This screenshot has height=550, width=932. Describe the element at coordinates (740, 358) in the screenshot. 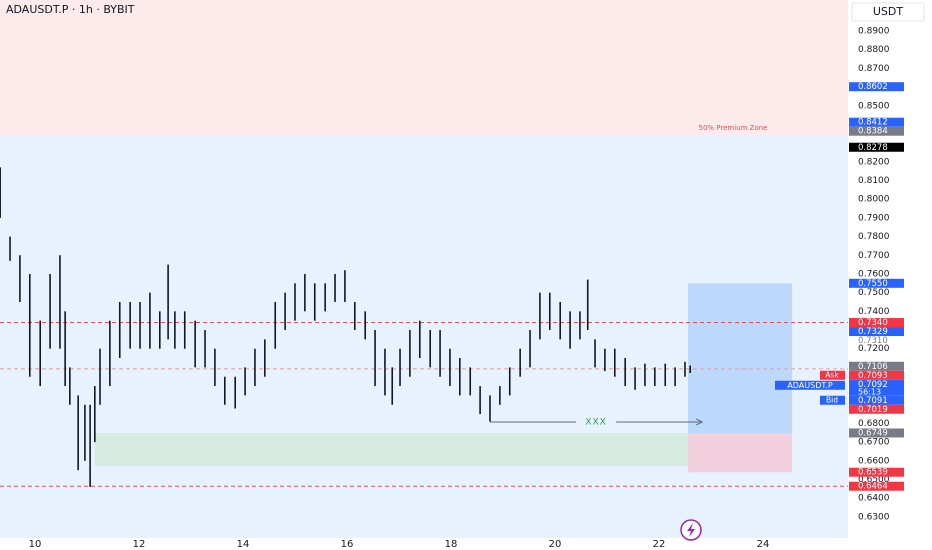

I see `target-box` at that location.